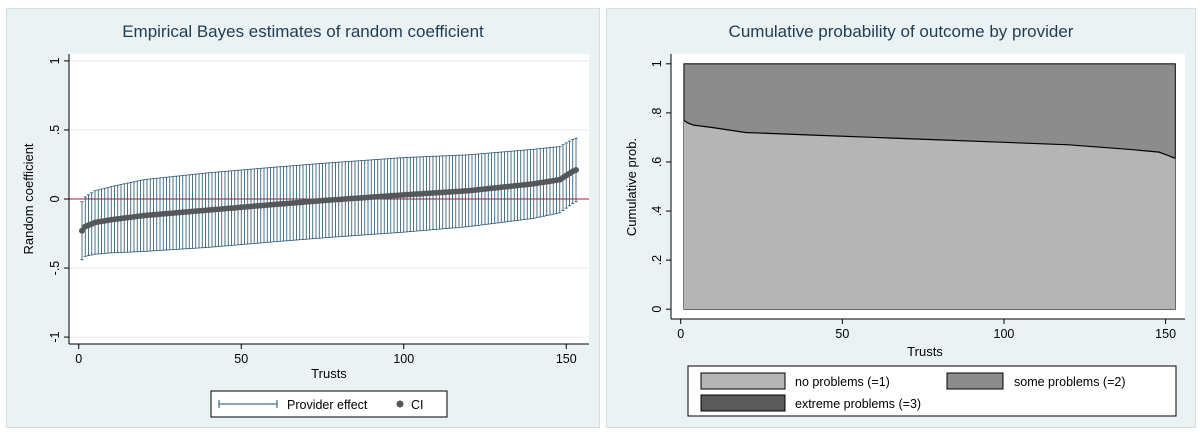 This screenshot has height=434, width=1200. Describe the element at coordinates (329, 200) in the screenshot. I see `estimate-points` at that location.